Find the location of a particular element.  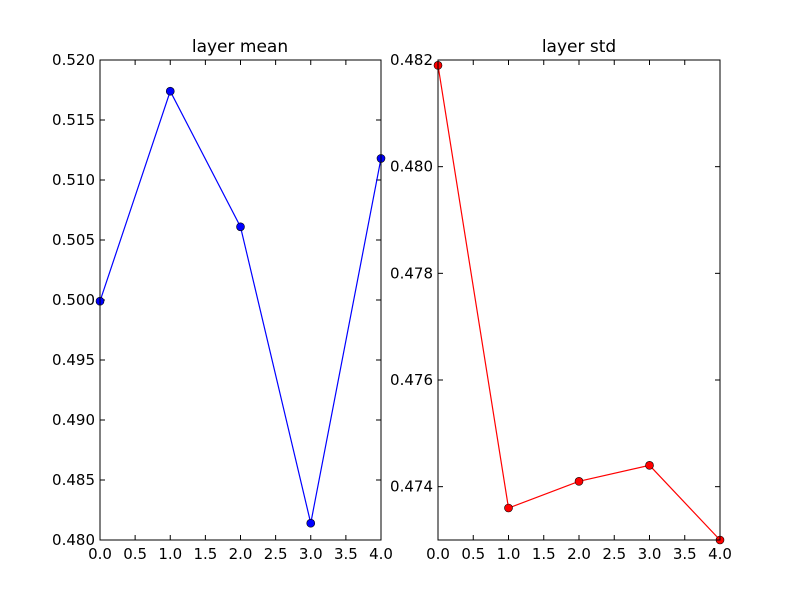

y-tick-label: 0.476 is located at coordinates (411, 380).